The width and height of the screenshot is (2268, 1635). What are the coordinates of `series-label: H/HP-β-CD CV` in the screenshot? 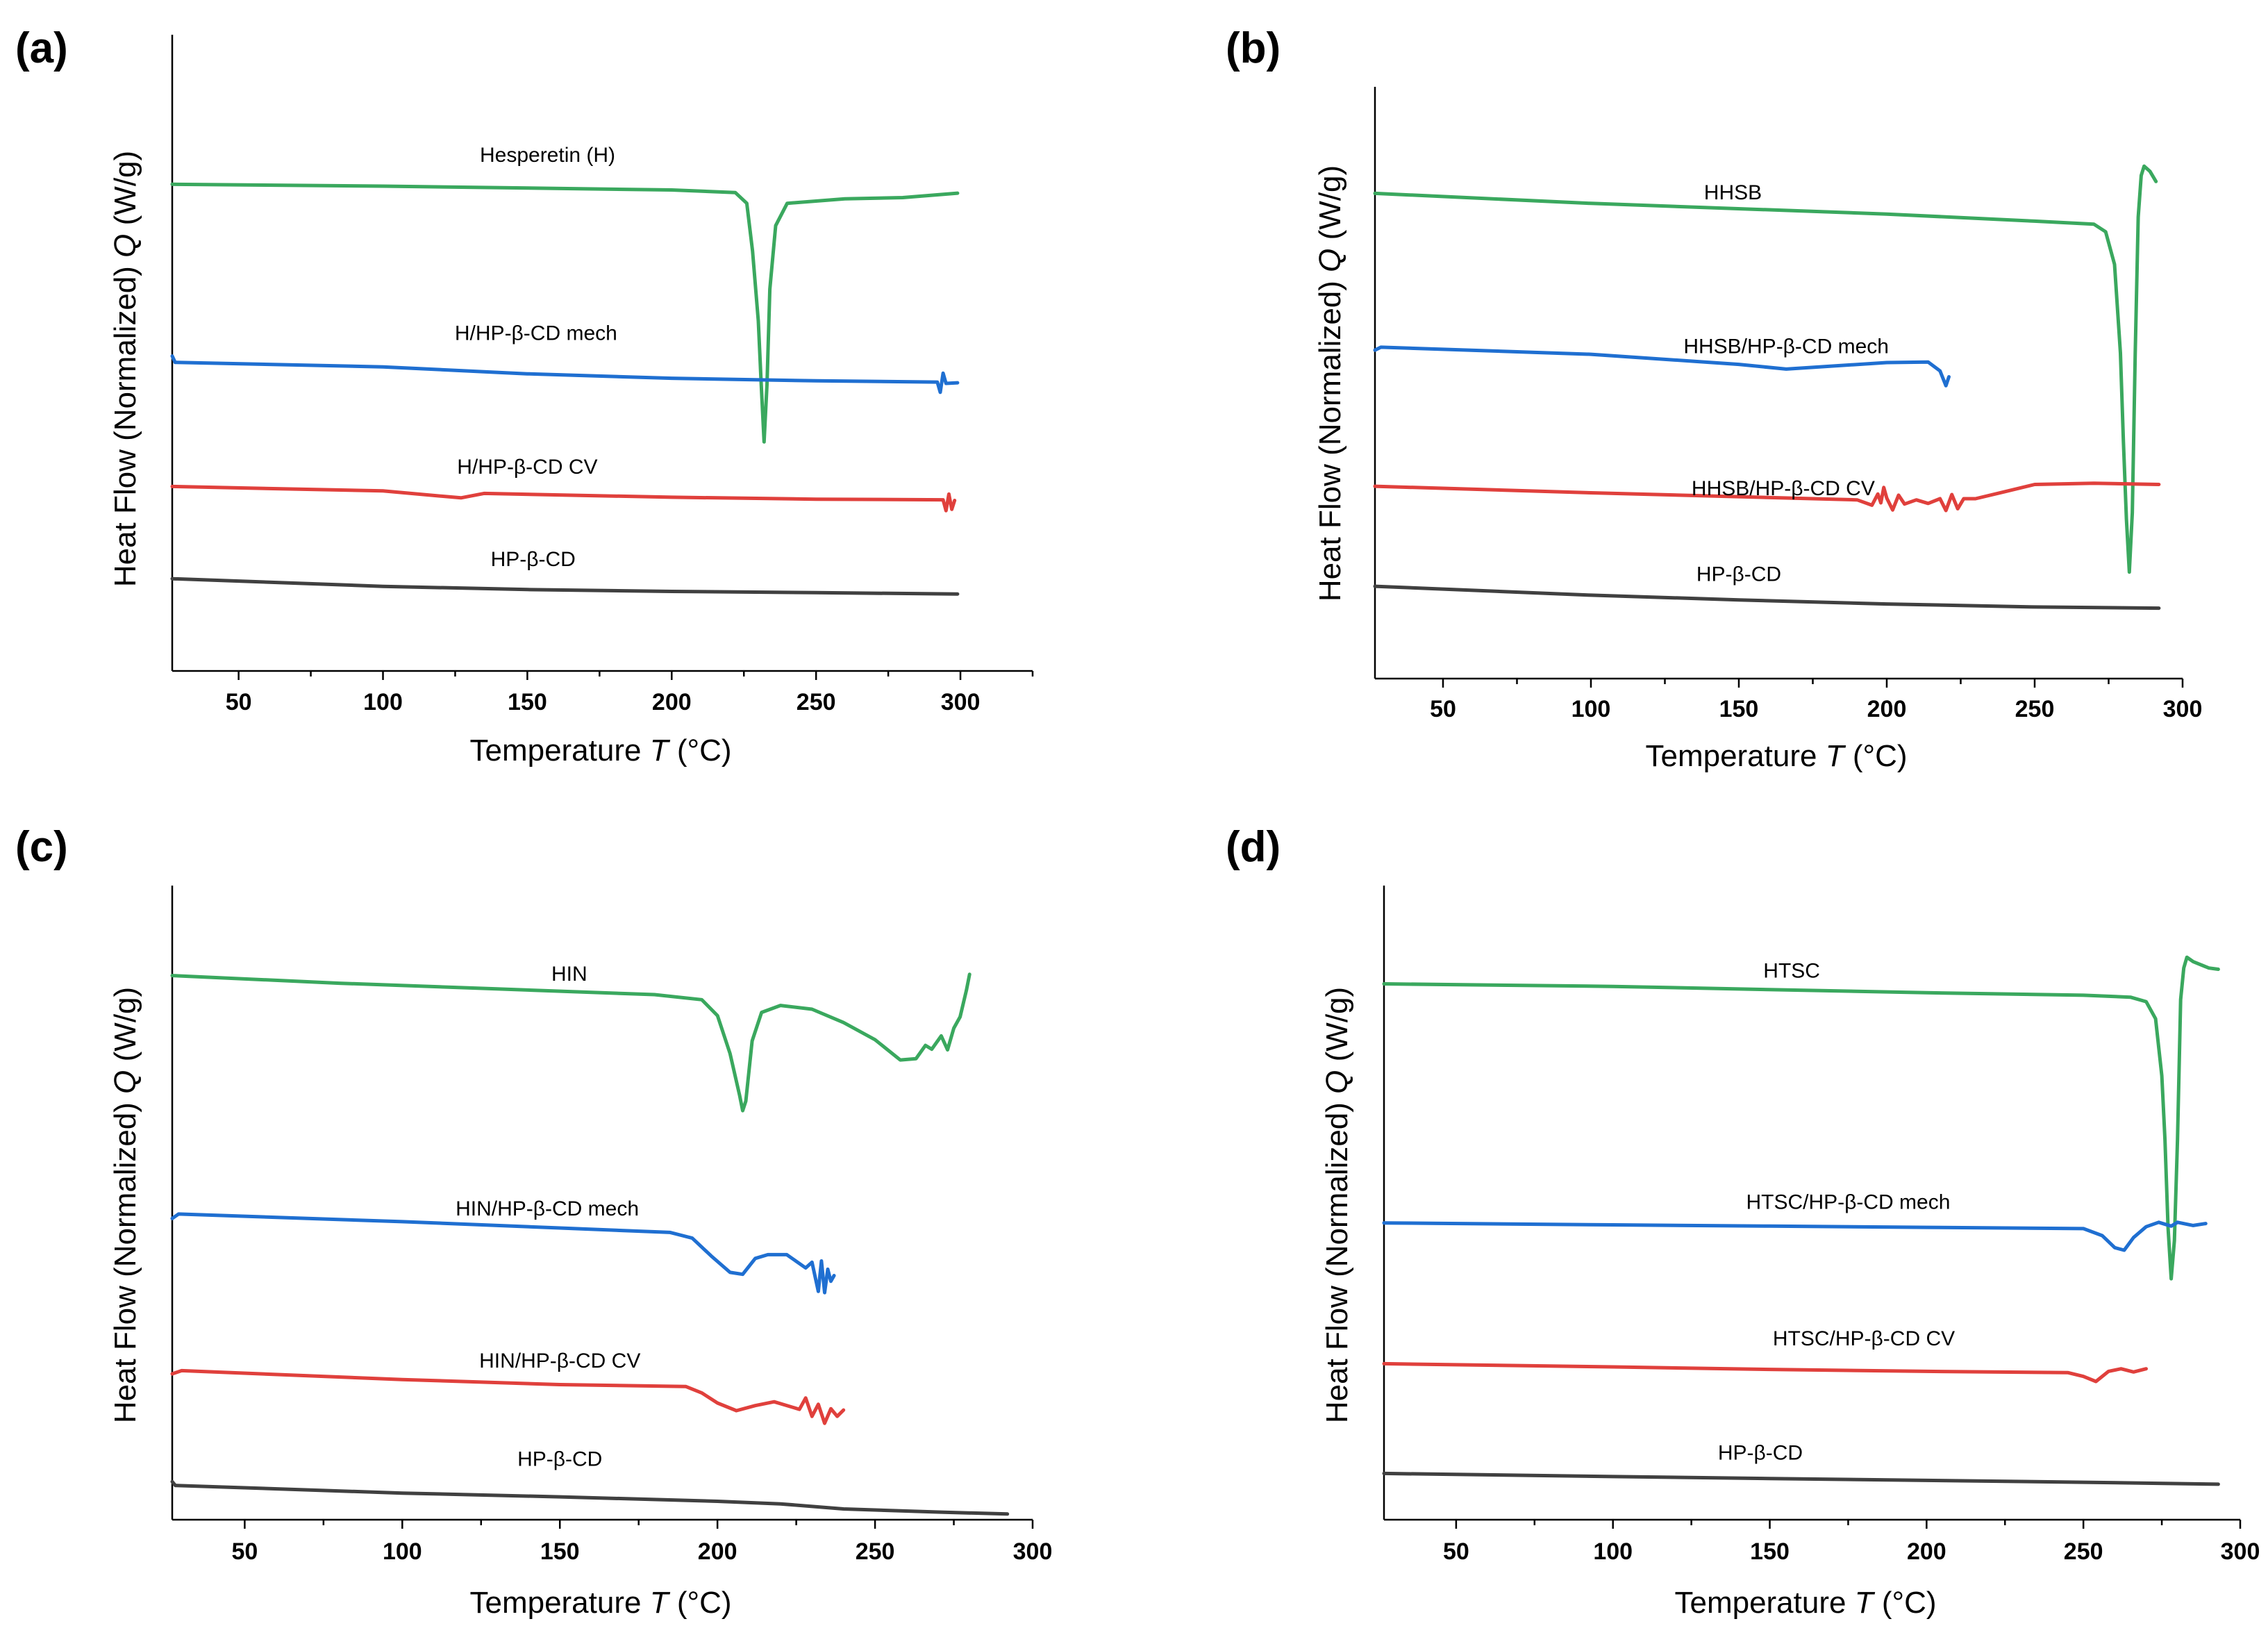 It's located at (527, 467).